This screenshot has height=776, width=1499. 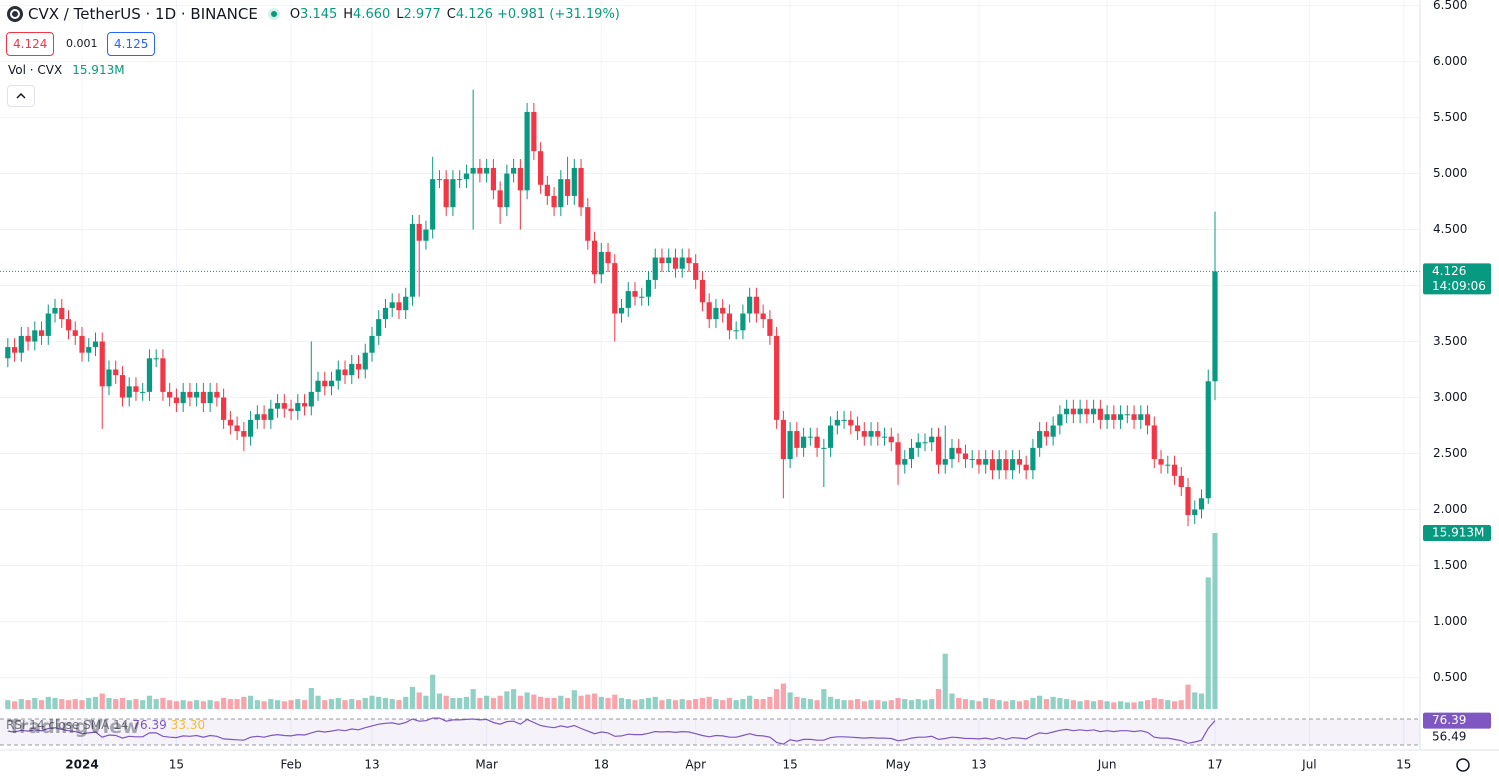 I want to click on y-tick-label: 6.500, so click(x=1450, y=6).